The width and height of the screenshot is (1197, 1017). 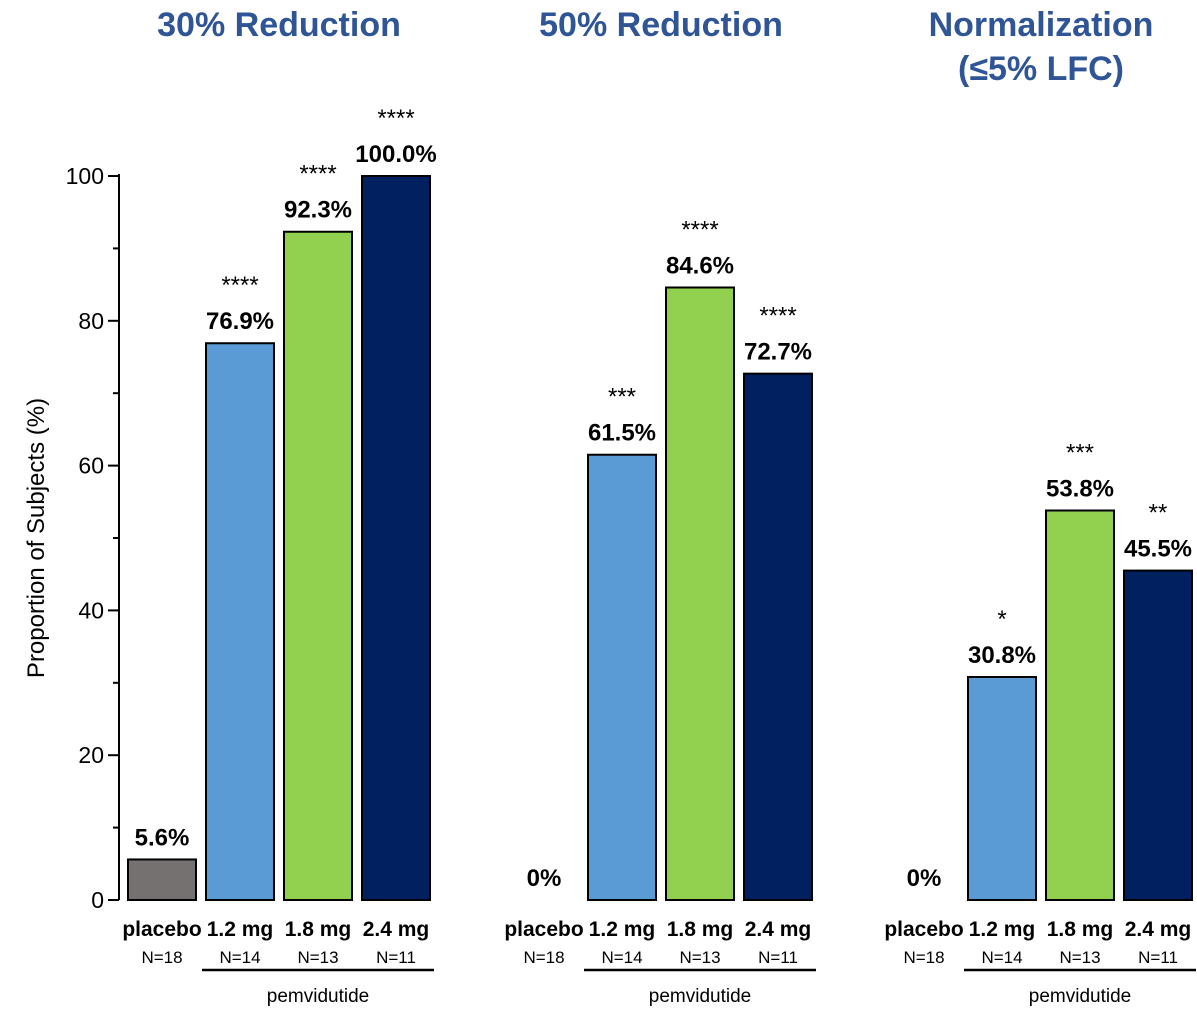 I want to click on y-tick-label: 80, so click(x=91, y=321).